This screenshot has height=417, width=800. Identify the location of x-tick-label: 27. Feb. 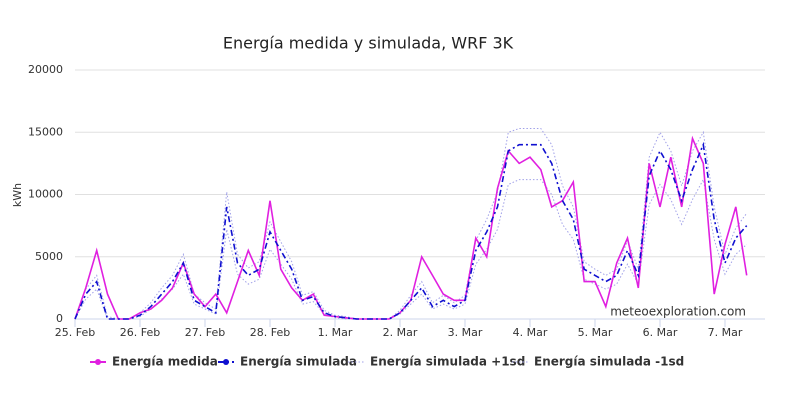
(205, 332).